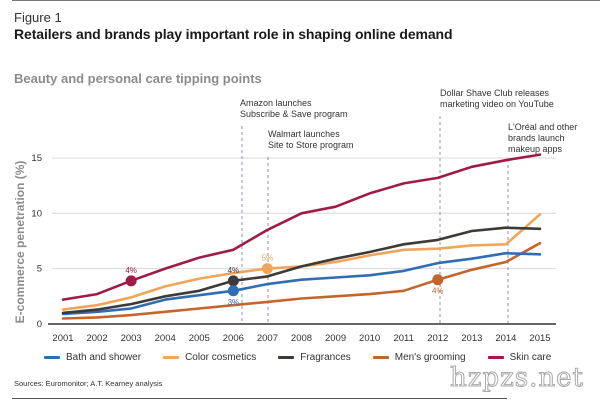 The image size is (600, 401). Describe the element at coordinates (517, 378) in the screenshot. I see `watermark: hzpzs.net` at that location.